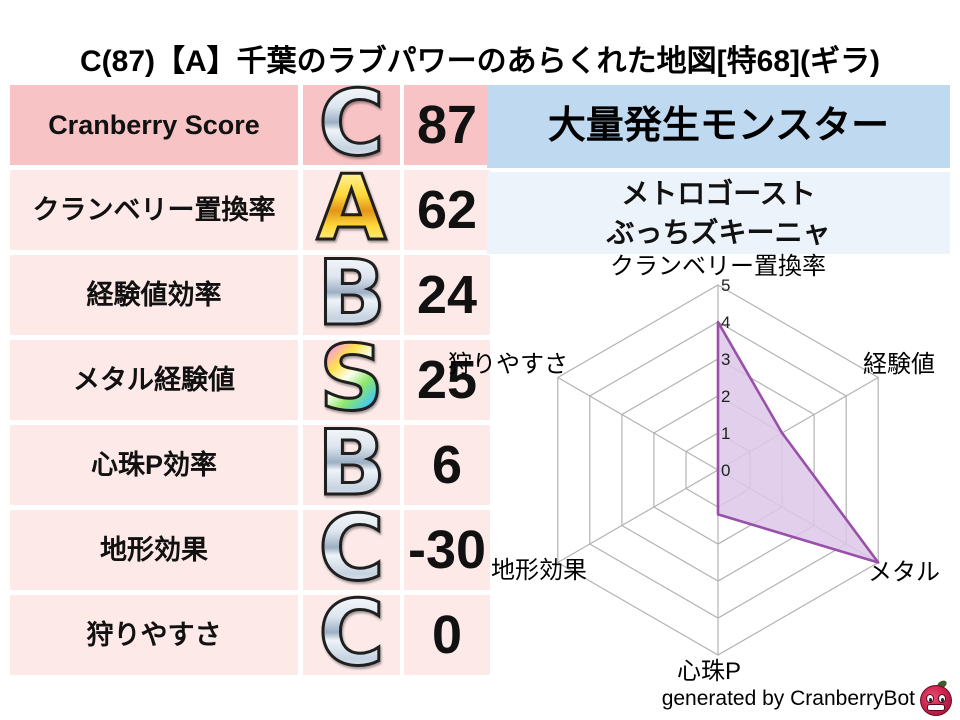 This screenshot has width=960, height=720. I want to click on eye-right, so click(942, 698).